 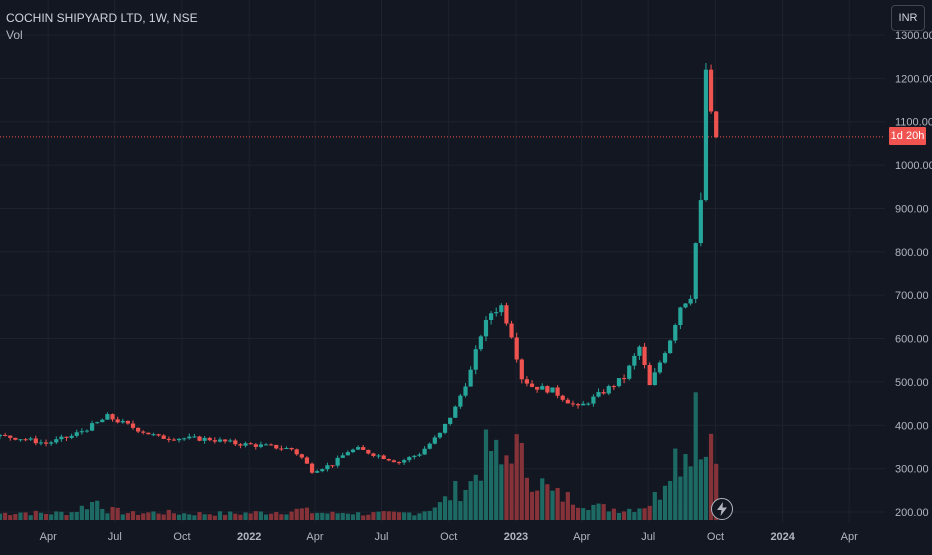 I want to click on lightning-icon, so click(x=722, y=509).